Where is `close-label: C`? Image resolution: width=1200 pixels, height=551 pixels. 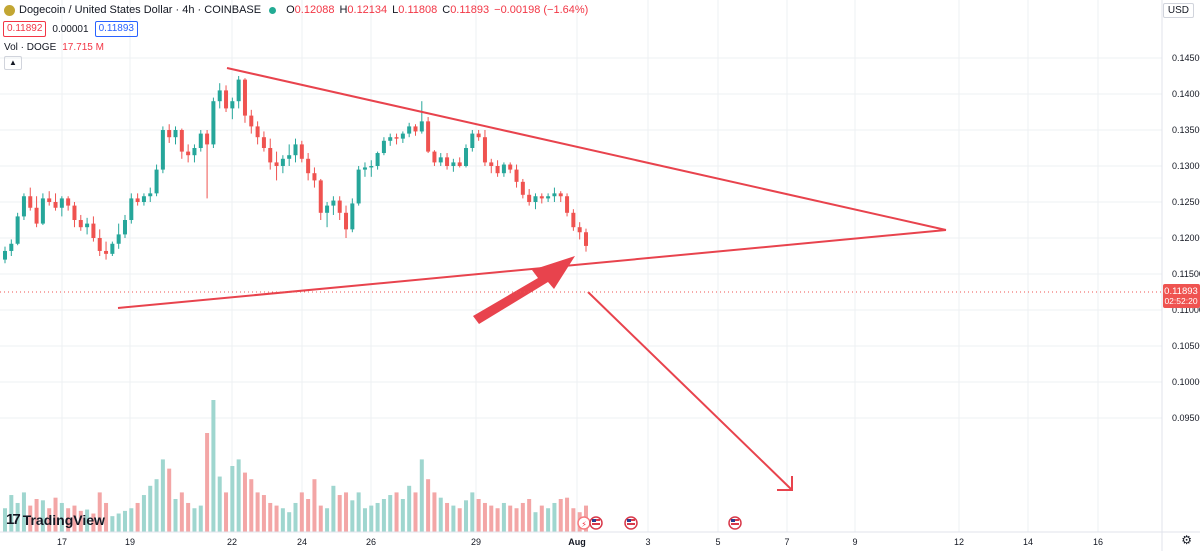 close-label: C is located at coordinates (446, 10).